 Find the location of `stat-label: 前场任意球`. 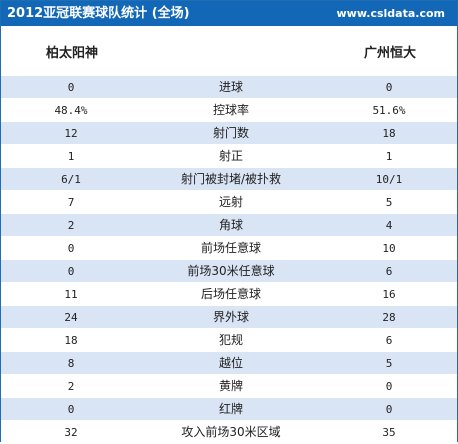

stat-label: 前场任意球 is located at coordinates (230, 248).